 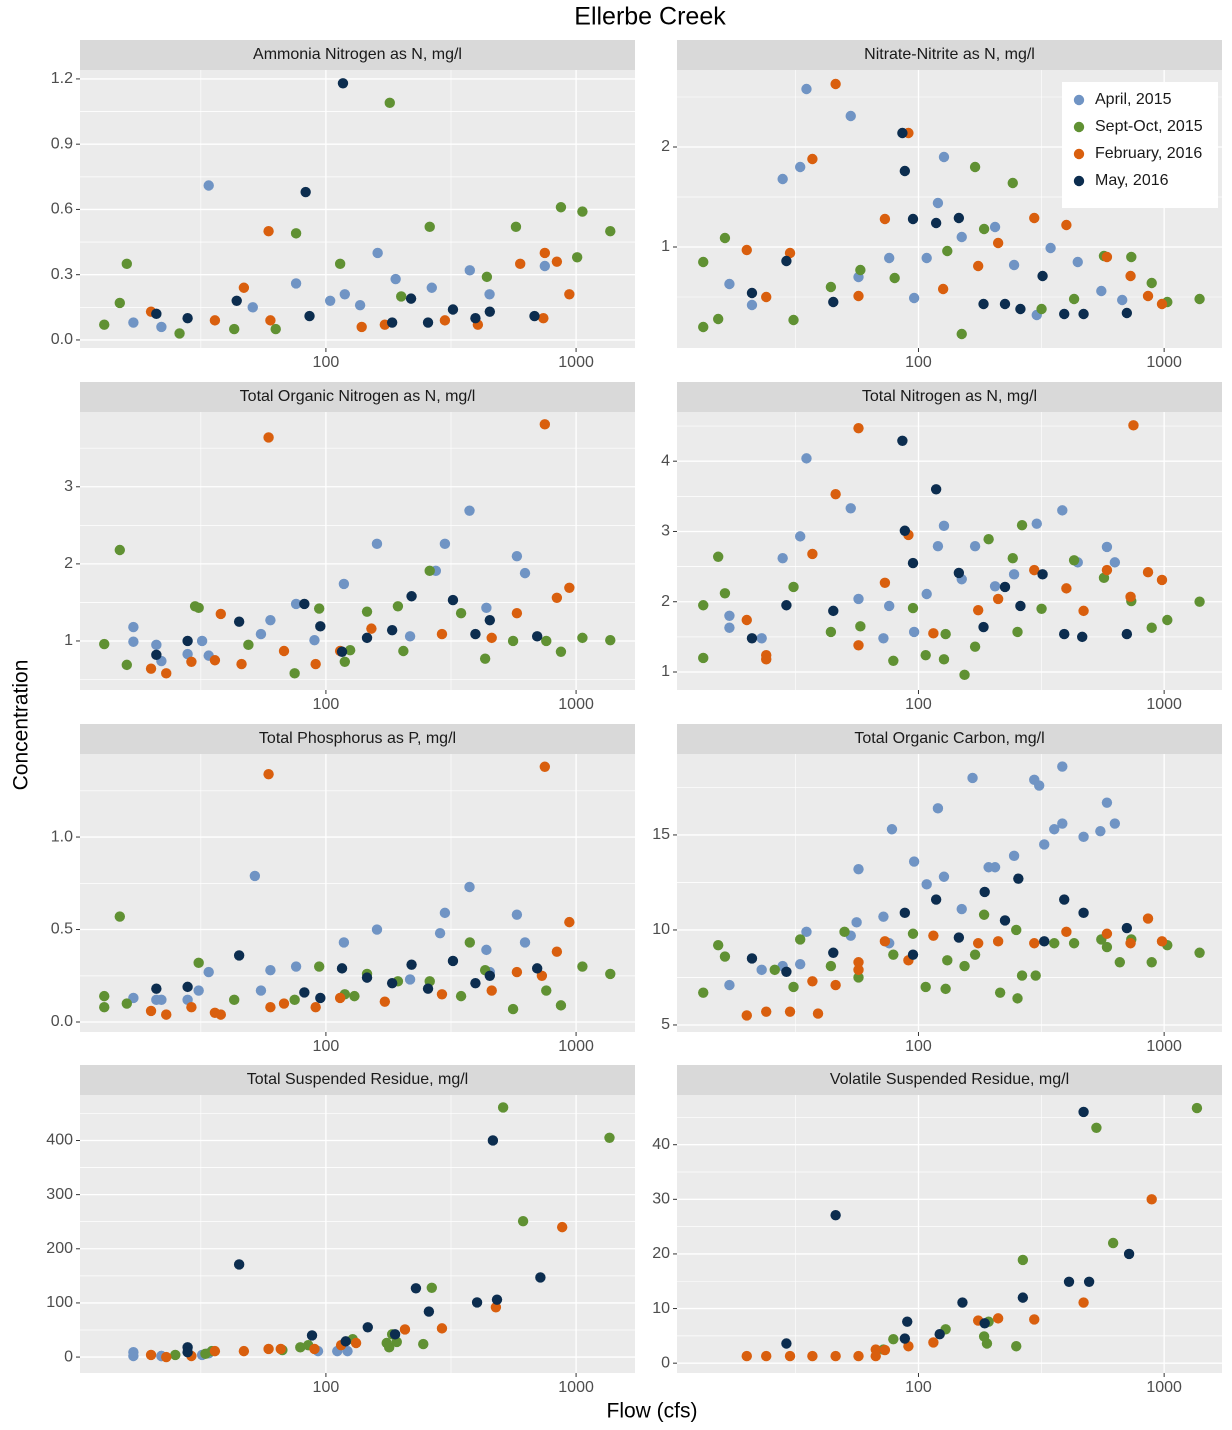 What do you see at coordinates (661, 1199) in the screenshot?
I see `y-tick-label: 30` at bounding box center [661, 1199].